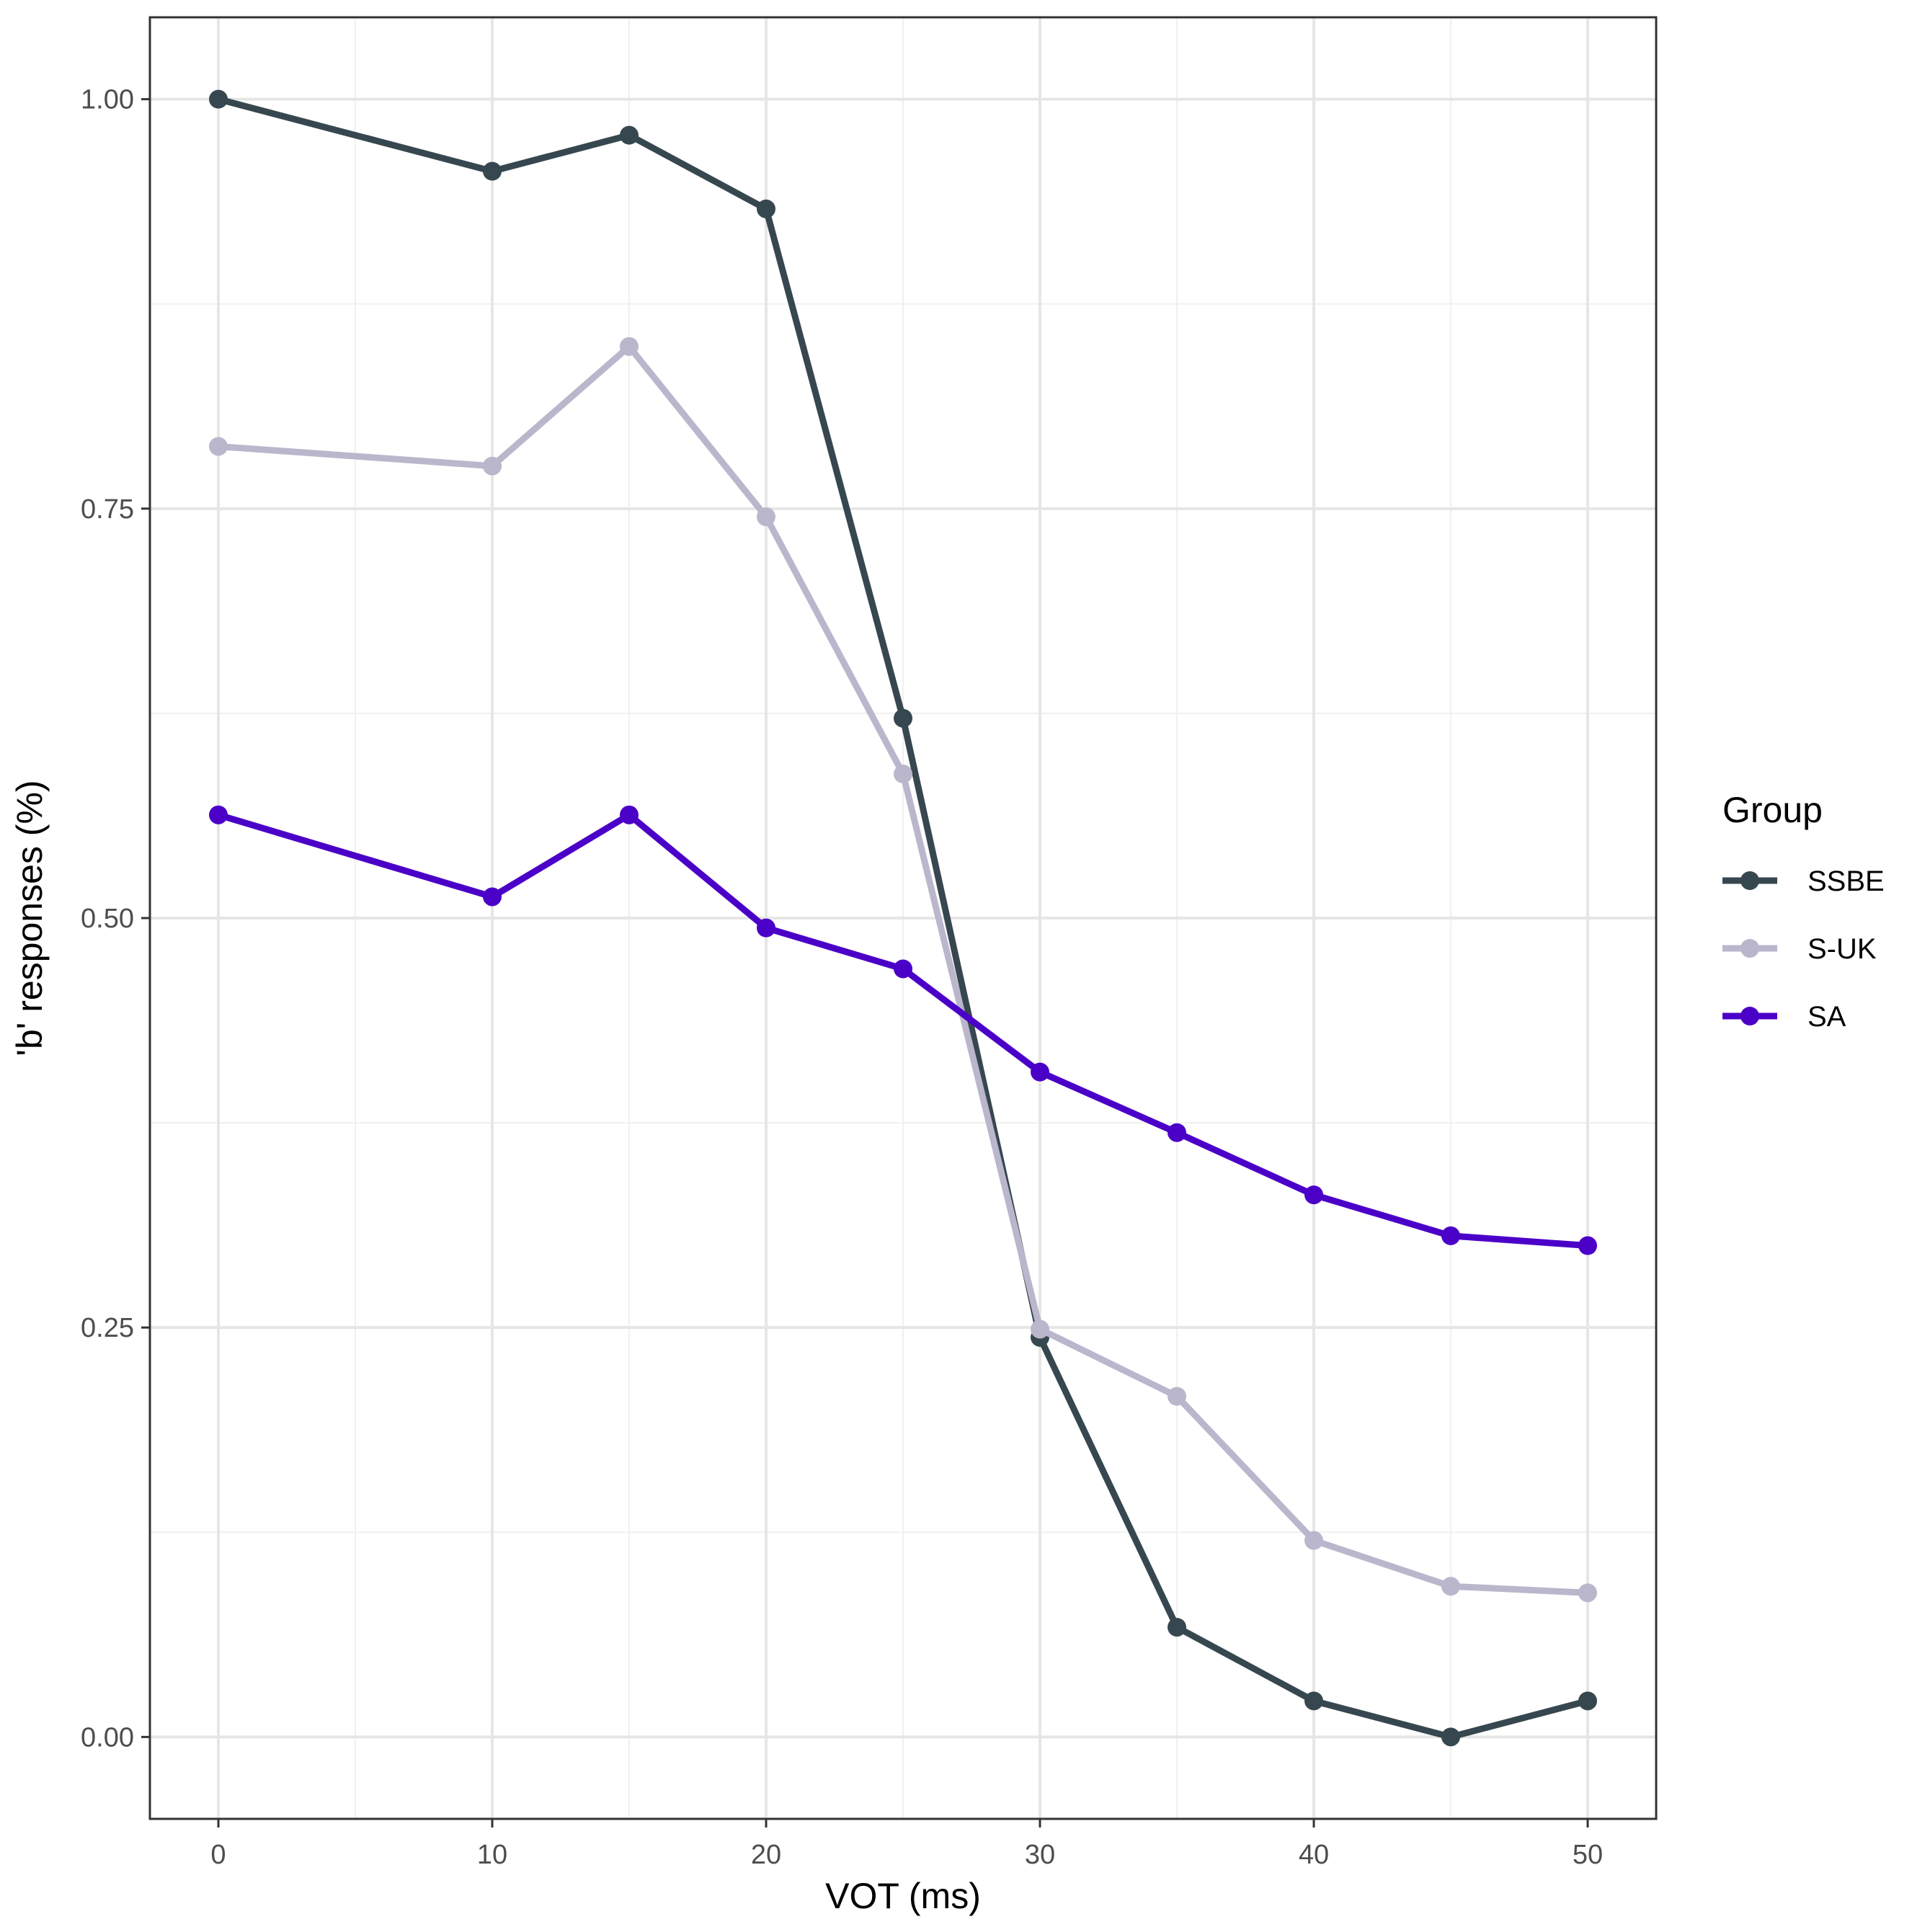 This screenshot has width=1912, height=1932. I want to click on y-tick-label: 0.25, so click(108, 1328).